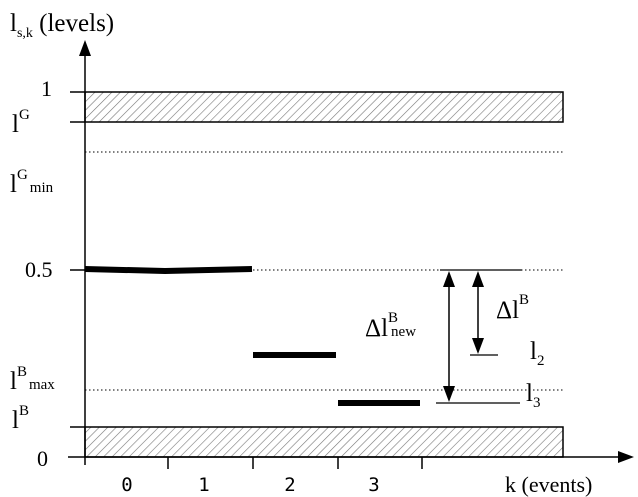 Image resolution: width=638 pixels, height=497 pixels. I want to click on y-label-lG-min: lGmin, so click(32, 182).